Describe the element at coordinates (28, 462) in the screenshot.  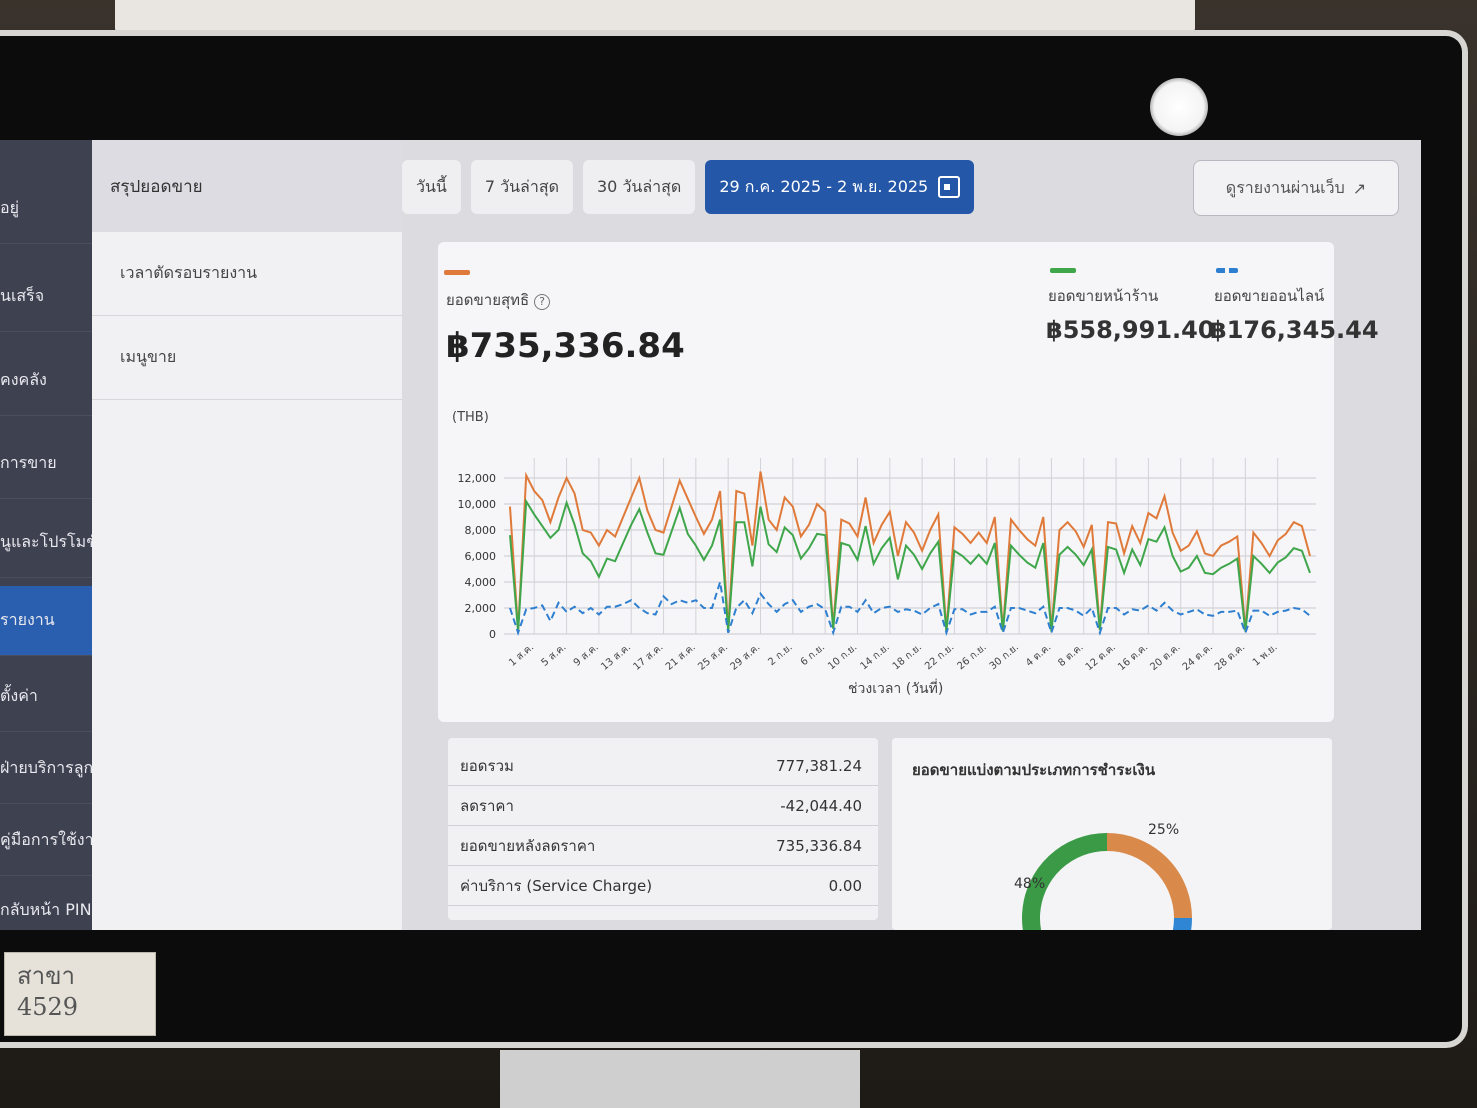
I see `sidebar-item-label: การขาย` at that location.